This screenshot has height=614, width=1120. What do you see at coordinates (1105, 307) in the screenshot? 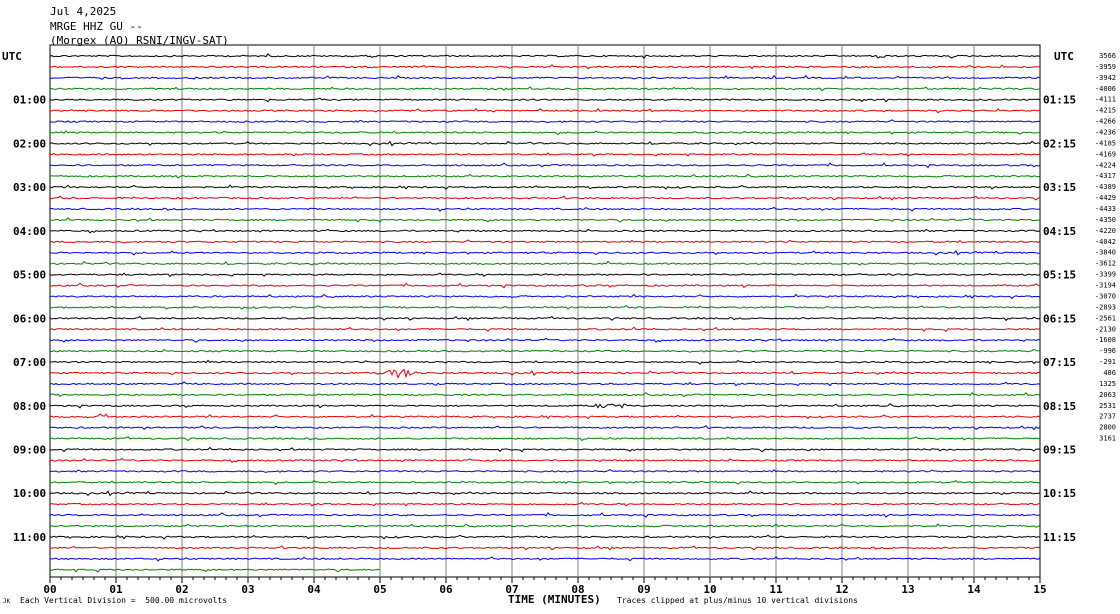
I see `trace-offset-label: -2893` at bounding box center [1105, 307].